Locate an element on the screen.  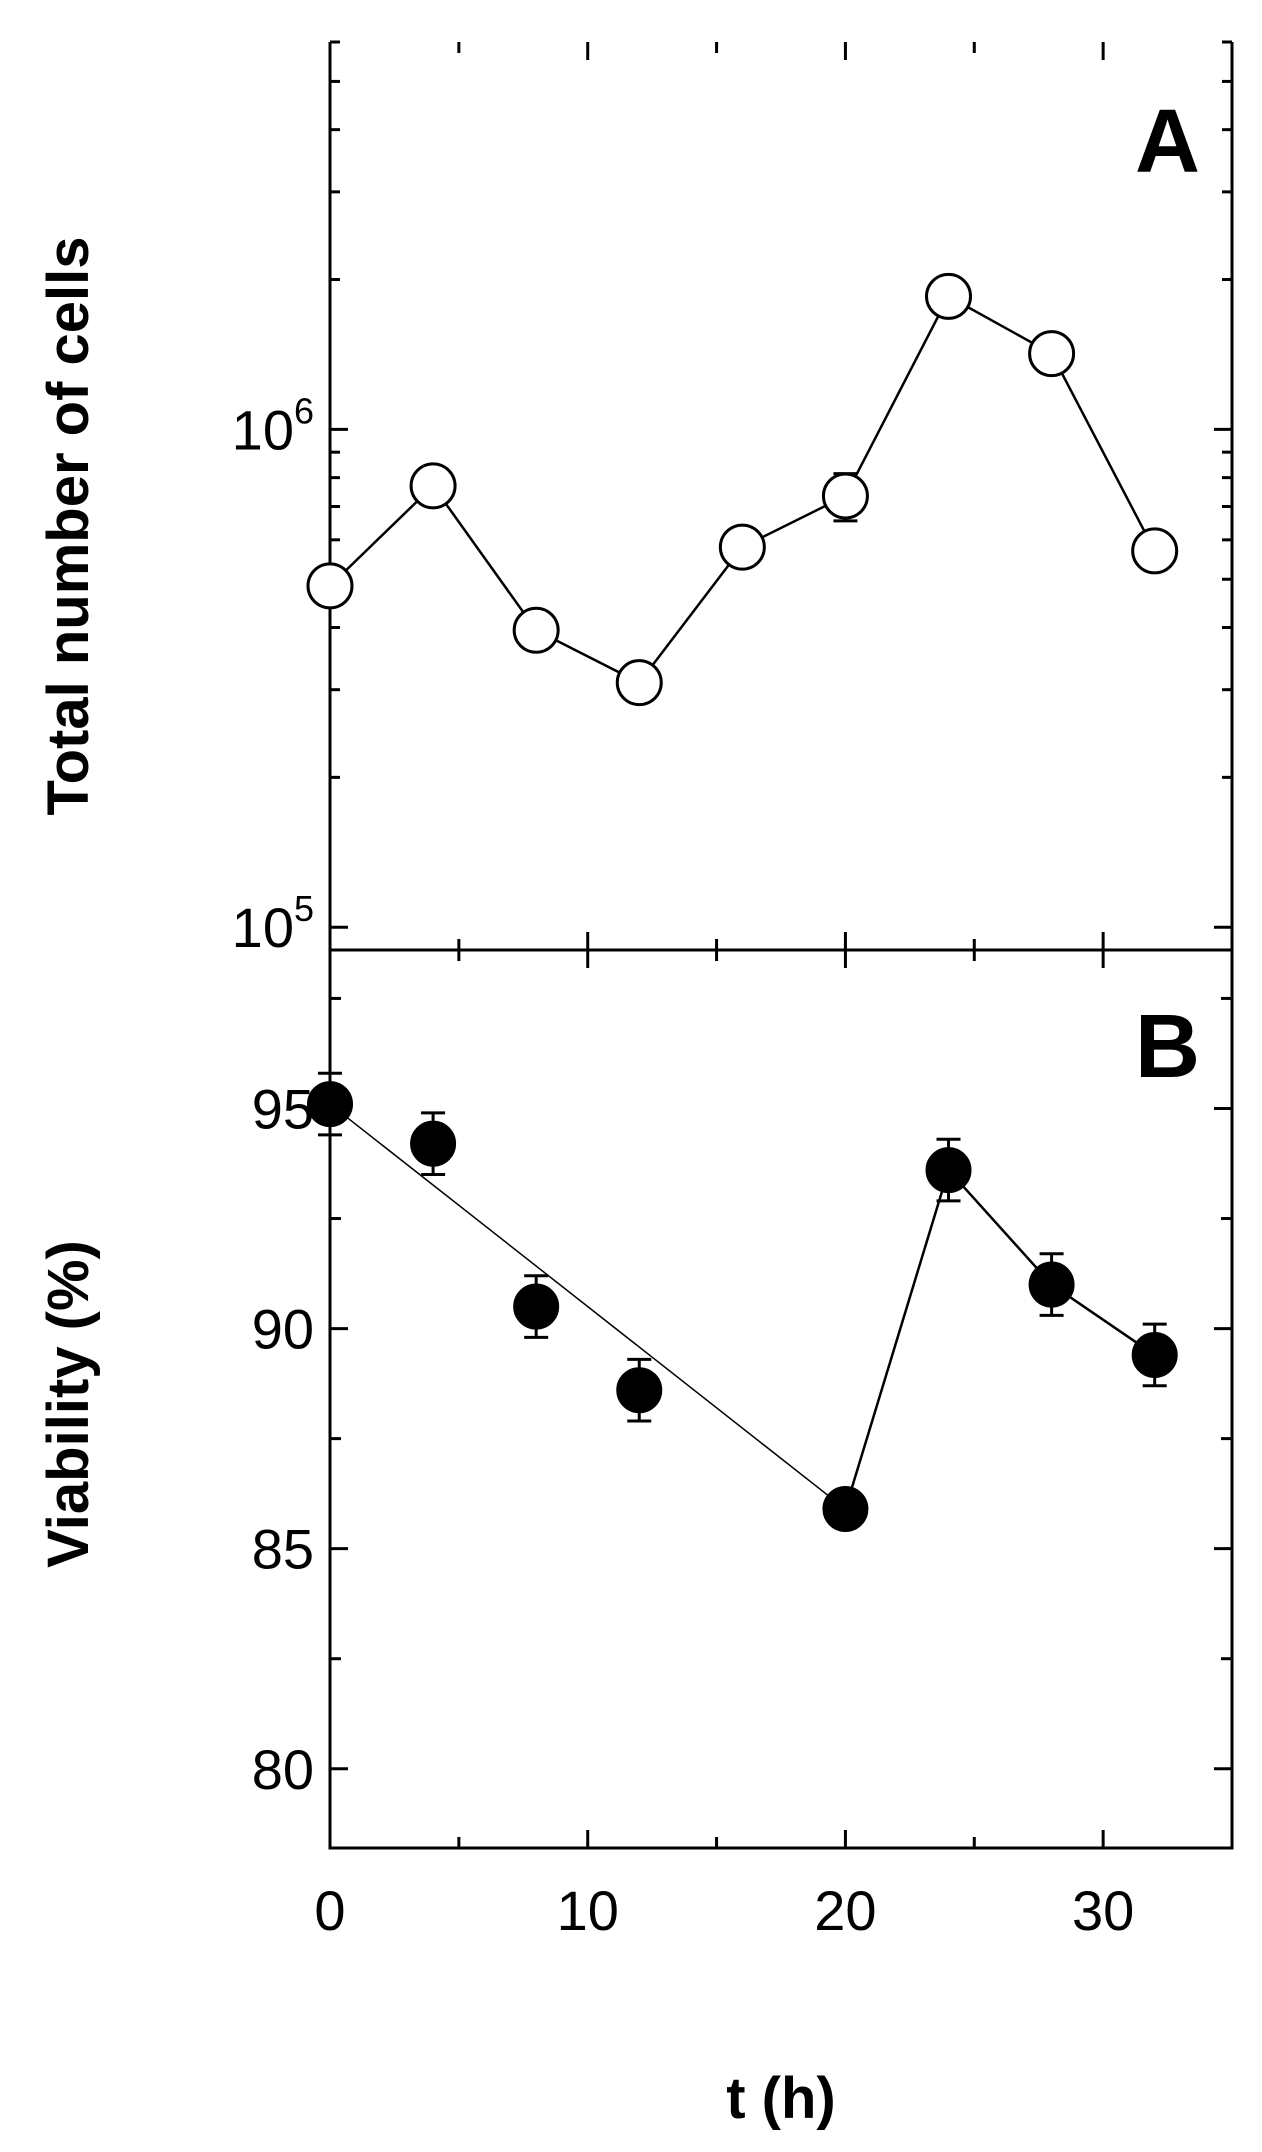
y-tick-label-a-exponent: 5 is located at coordinates (304, 908).